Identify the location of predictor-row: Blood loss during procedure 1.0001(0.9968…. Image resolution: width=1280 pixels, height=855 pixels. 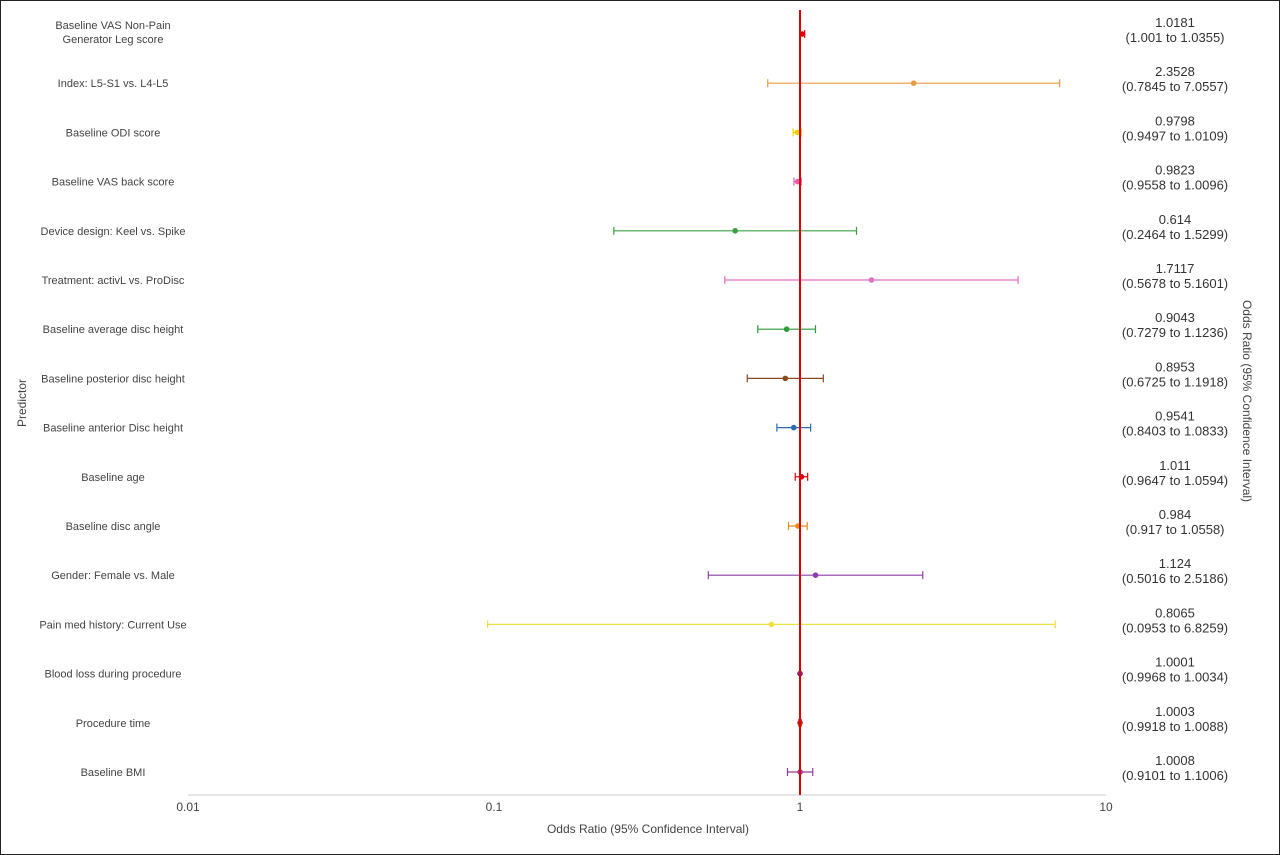
(637, 670).